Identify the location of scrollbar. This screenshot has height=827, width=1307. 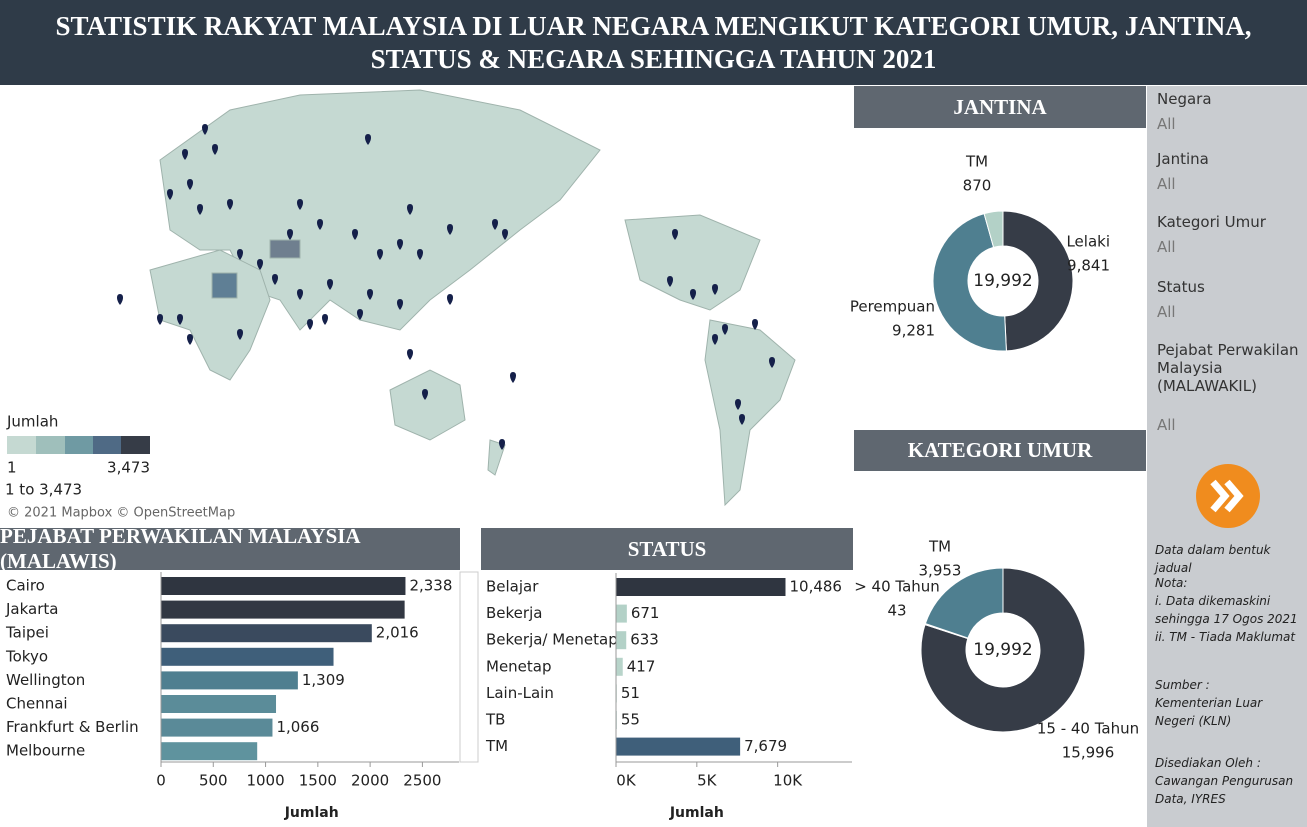
(469, 667).